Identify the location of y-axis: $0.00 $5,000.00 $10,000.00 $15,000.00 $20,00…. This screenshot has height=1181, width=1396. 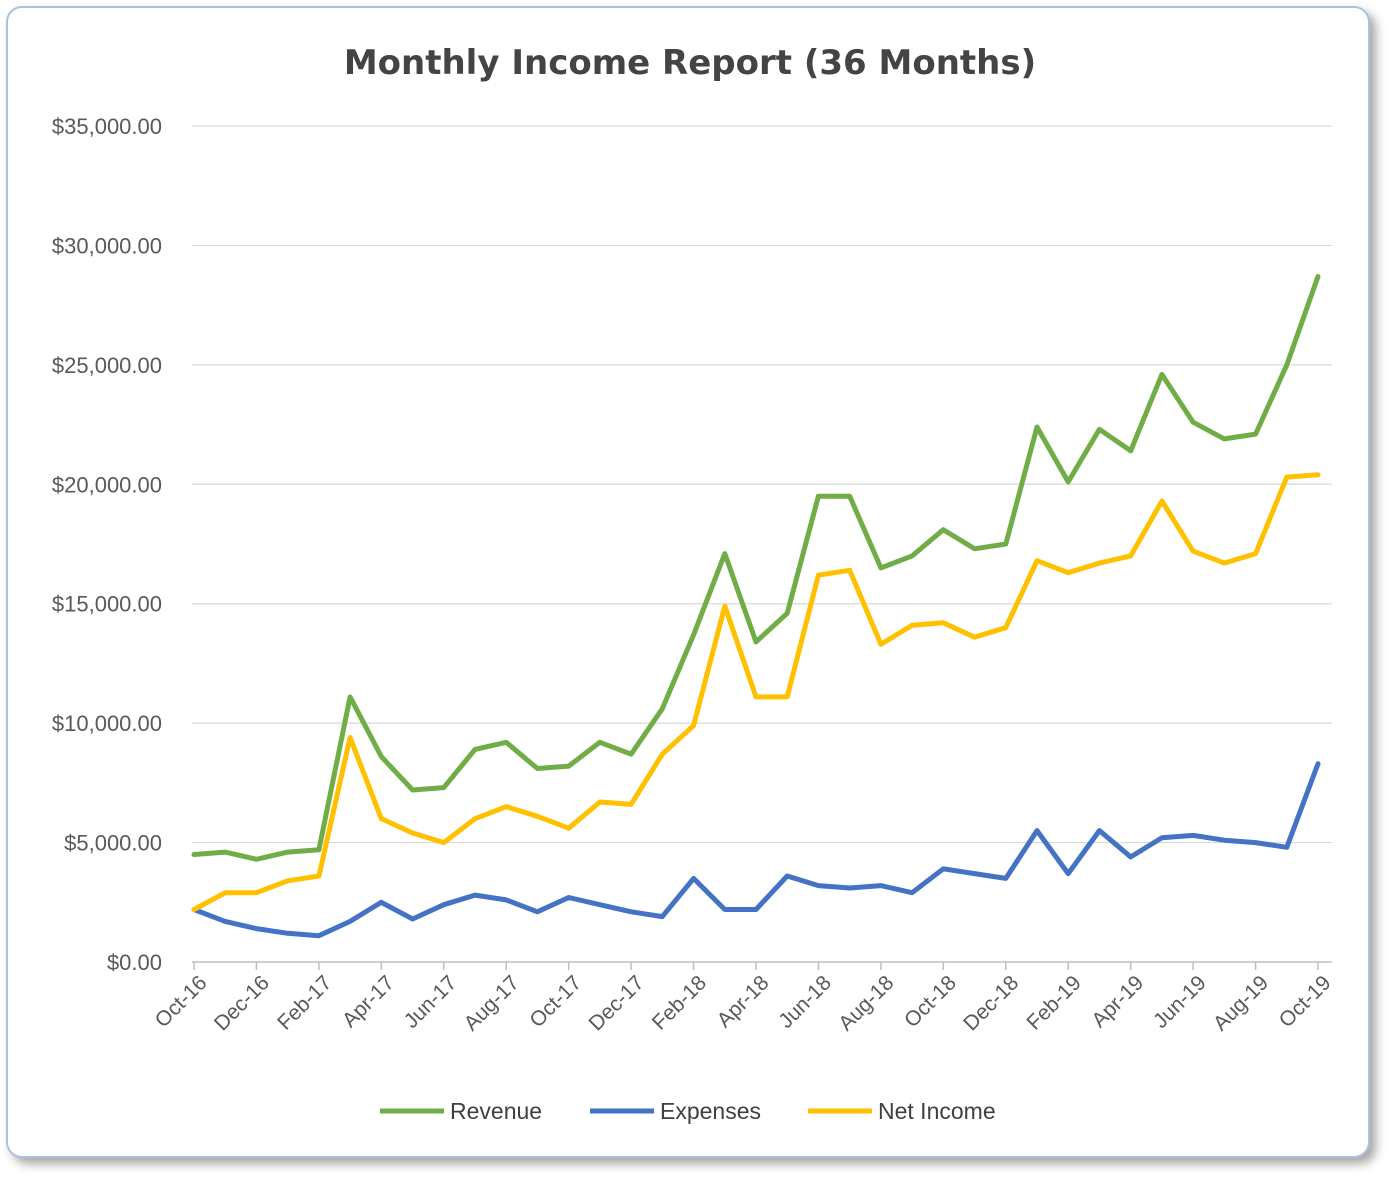
(107, 544).